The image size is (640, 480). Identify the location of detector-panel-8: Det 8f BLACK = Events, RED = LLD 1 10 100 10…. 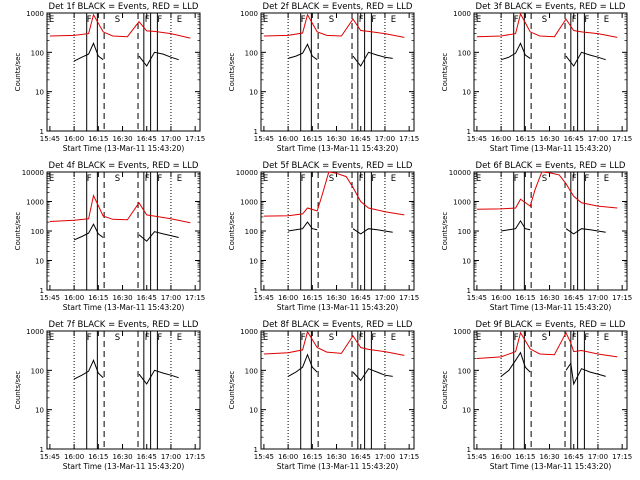
(323, 395).